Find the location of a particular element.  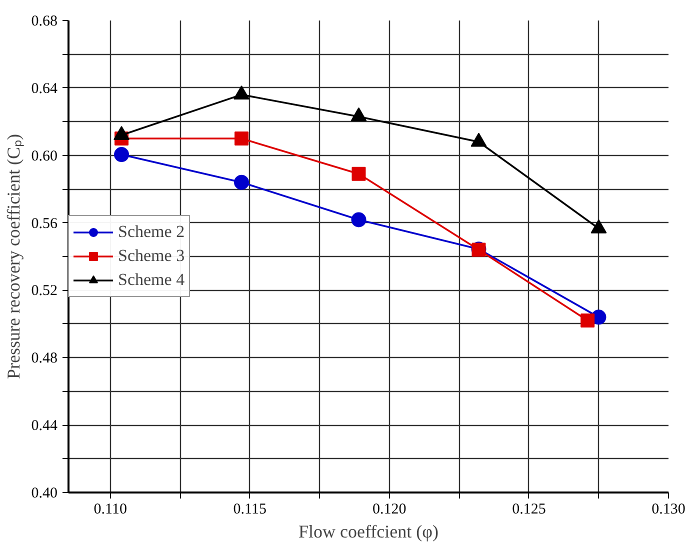

legend-label: Scheme 2 is located at coordinates (151, 232).